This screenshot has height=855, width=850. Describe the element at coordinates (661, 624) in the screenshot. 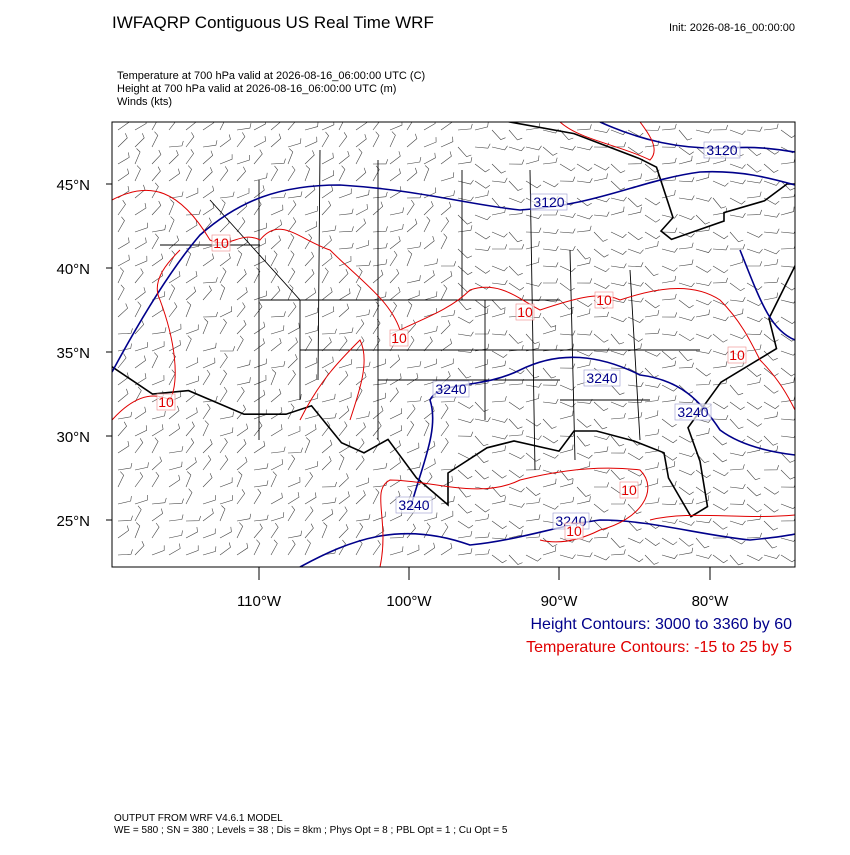

I see `legend-height: Height Contours: 3000 to 3360 by 60` at that location.